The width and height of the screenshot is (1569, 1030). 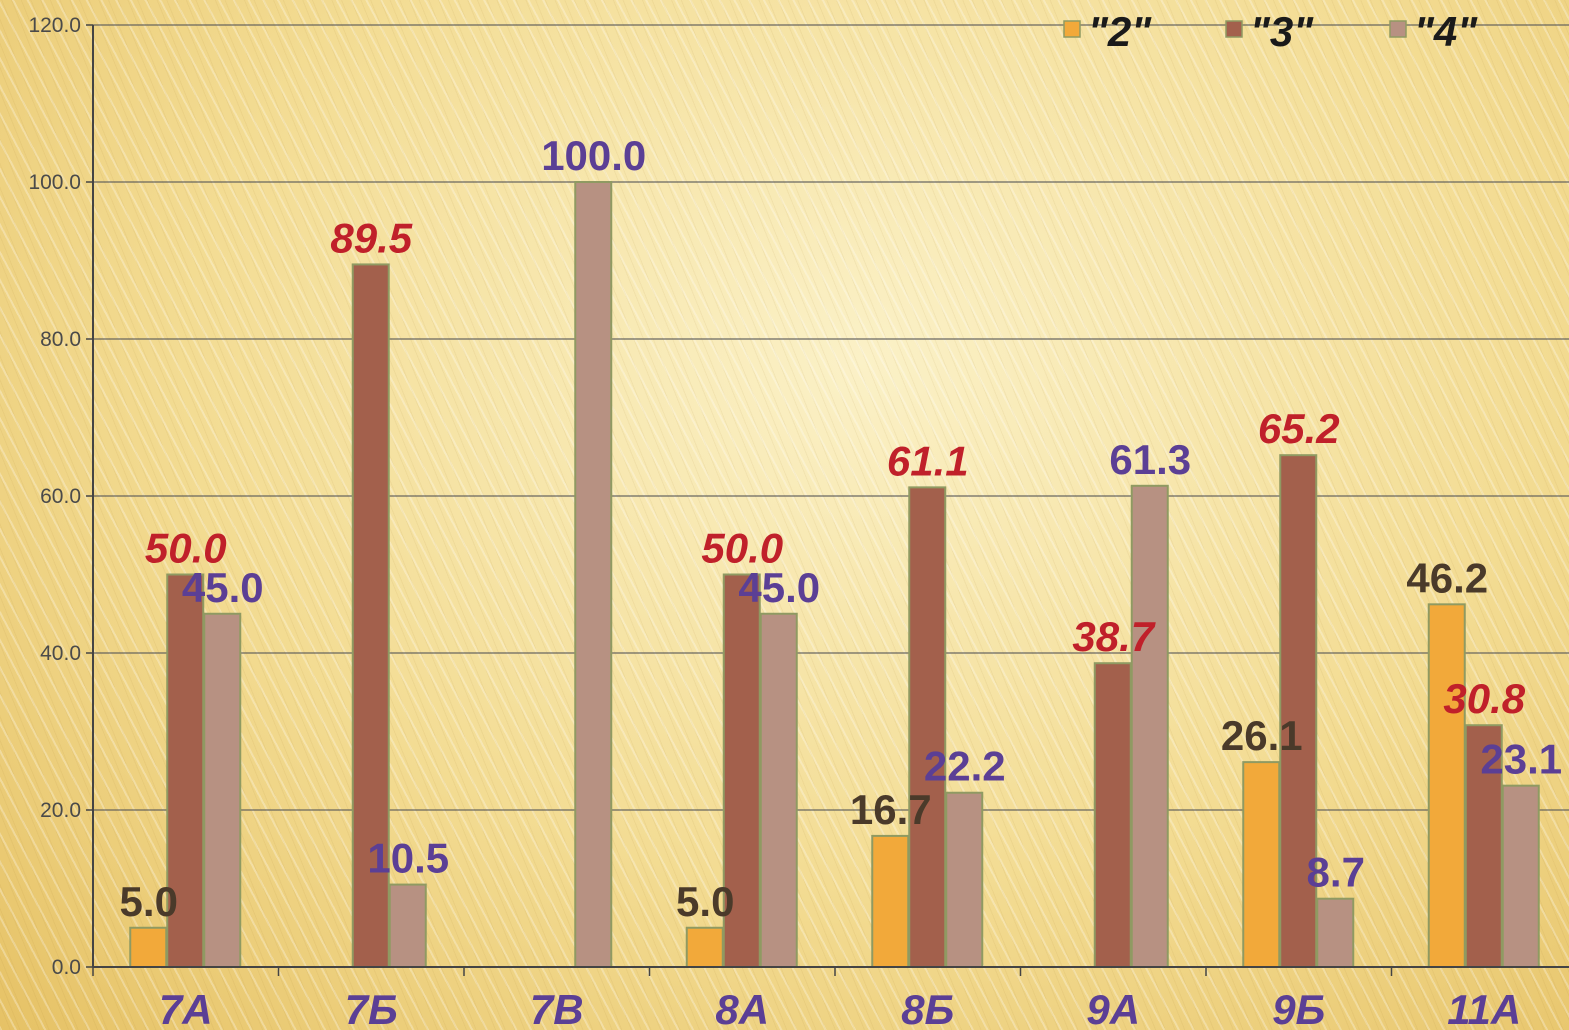 What do you see at coordinates (557, 1008) in the screenshot?
I see `x-tick-label: 7В` at bounding box center [557, 1008].